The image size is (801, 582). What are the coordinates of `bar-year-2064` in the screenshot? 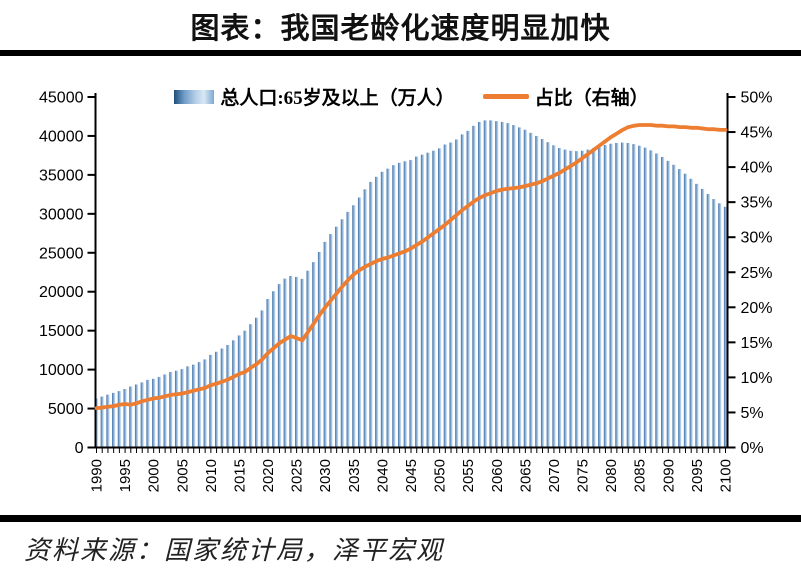 It's located at (520, 287).